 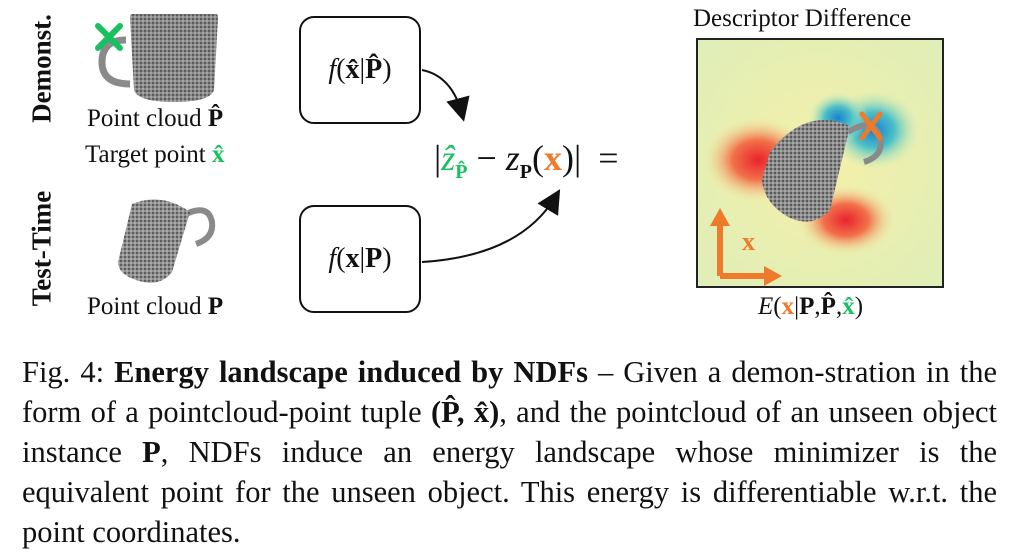 I want to click on caption-p-symbol: P, so click(x=151, y=452).